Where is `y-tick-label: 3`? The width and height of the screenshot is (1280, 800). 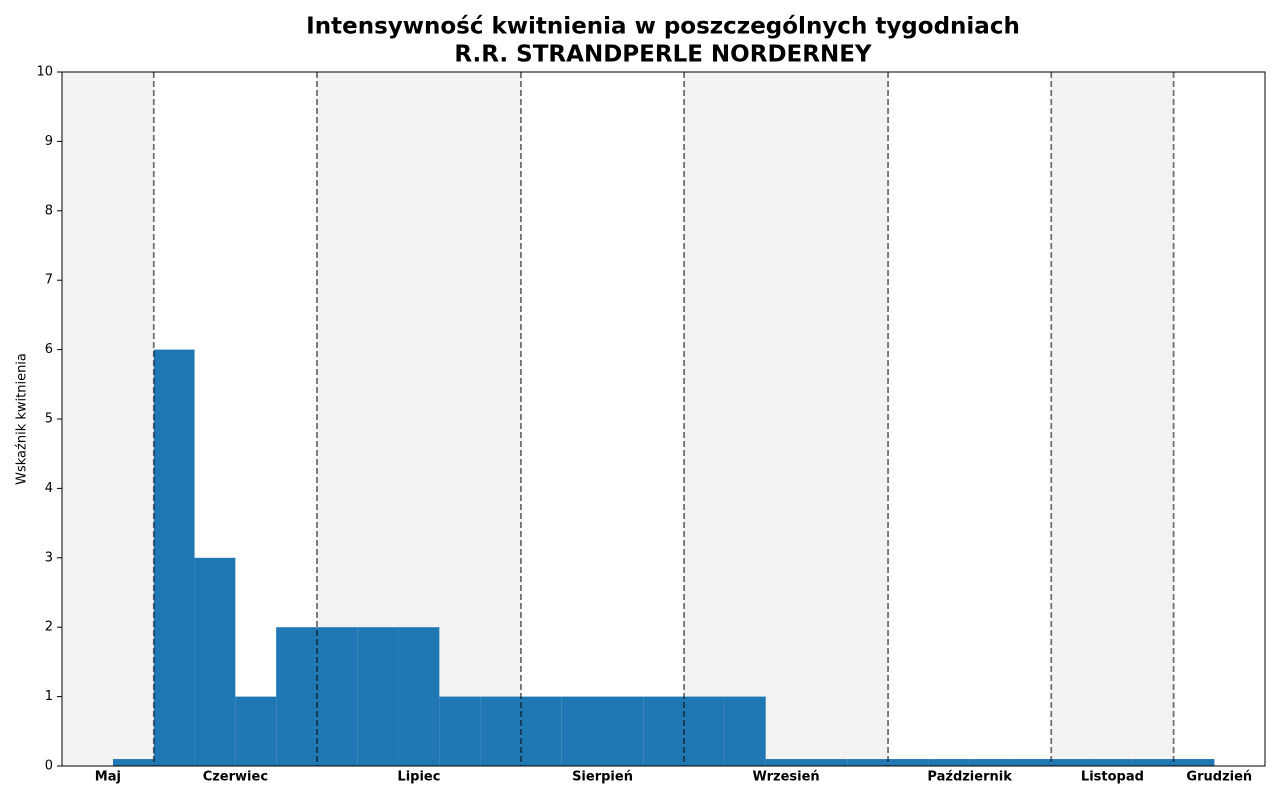 y-tick-label: 3 is located at coordinates (49, 557).